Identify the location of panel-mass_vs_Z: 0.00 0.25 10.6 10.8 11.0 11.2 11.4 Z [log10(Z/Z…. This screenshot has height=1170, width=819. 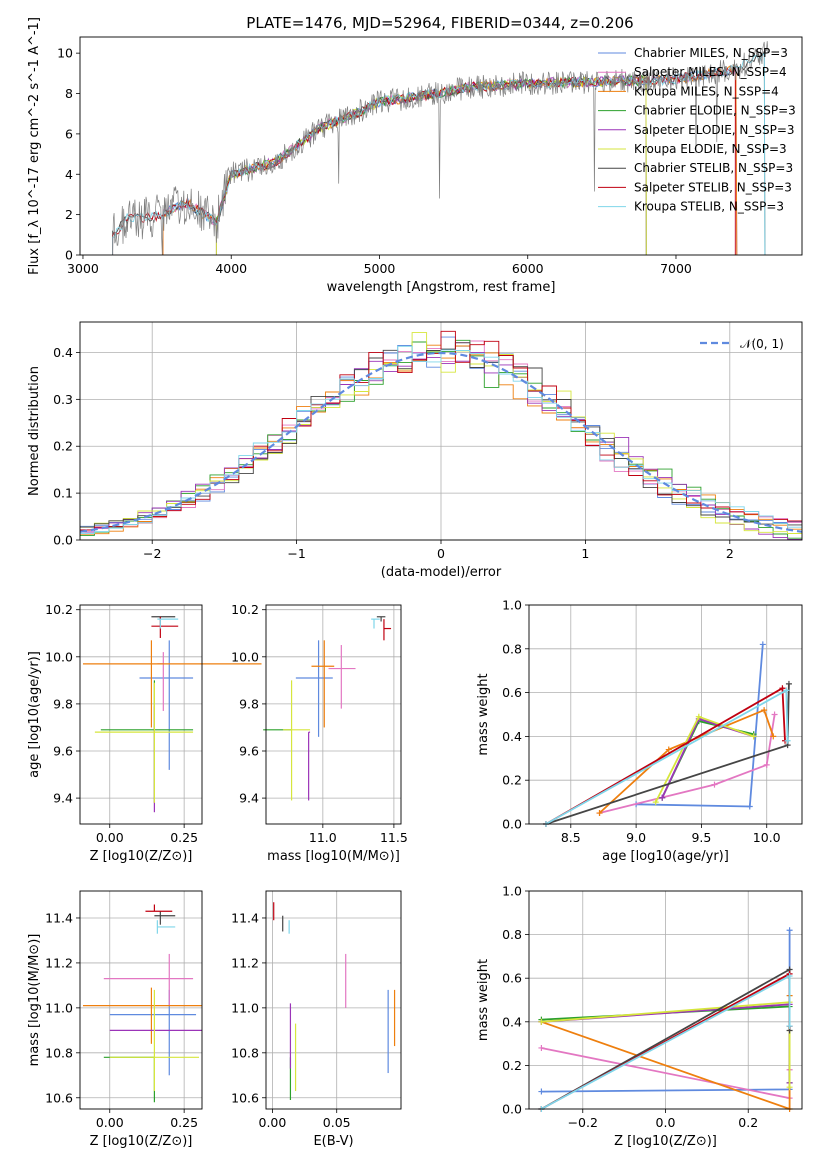
(115, 1019).